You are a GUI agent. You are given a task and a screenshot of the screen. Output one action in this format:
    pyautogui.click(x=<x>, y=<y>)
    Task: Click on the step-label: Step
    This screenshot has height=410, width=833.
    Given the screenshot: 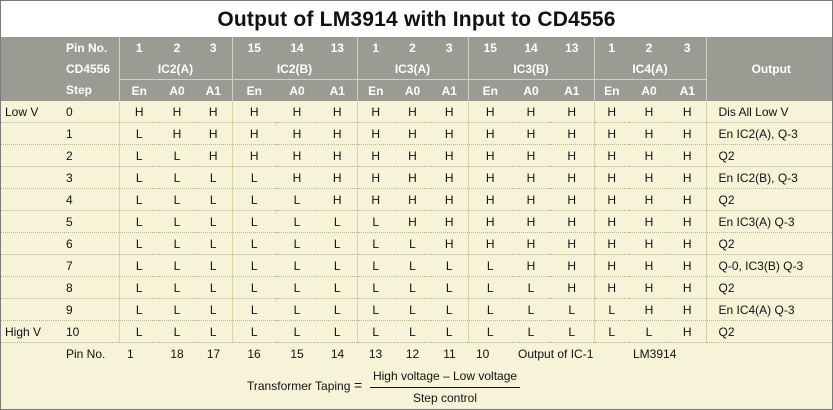 What is the action you would take?
    pyautogui.click(x=87, y=90)
    